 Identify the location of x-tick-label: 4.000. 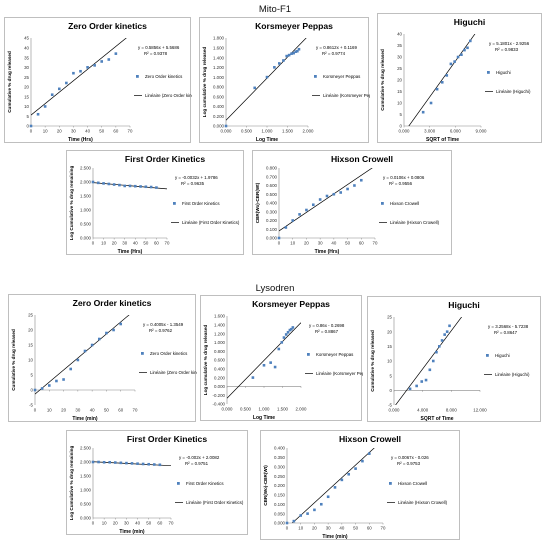
(423, 410).